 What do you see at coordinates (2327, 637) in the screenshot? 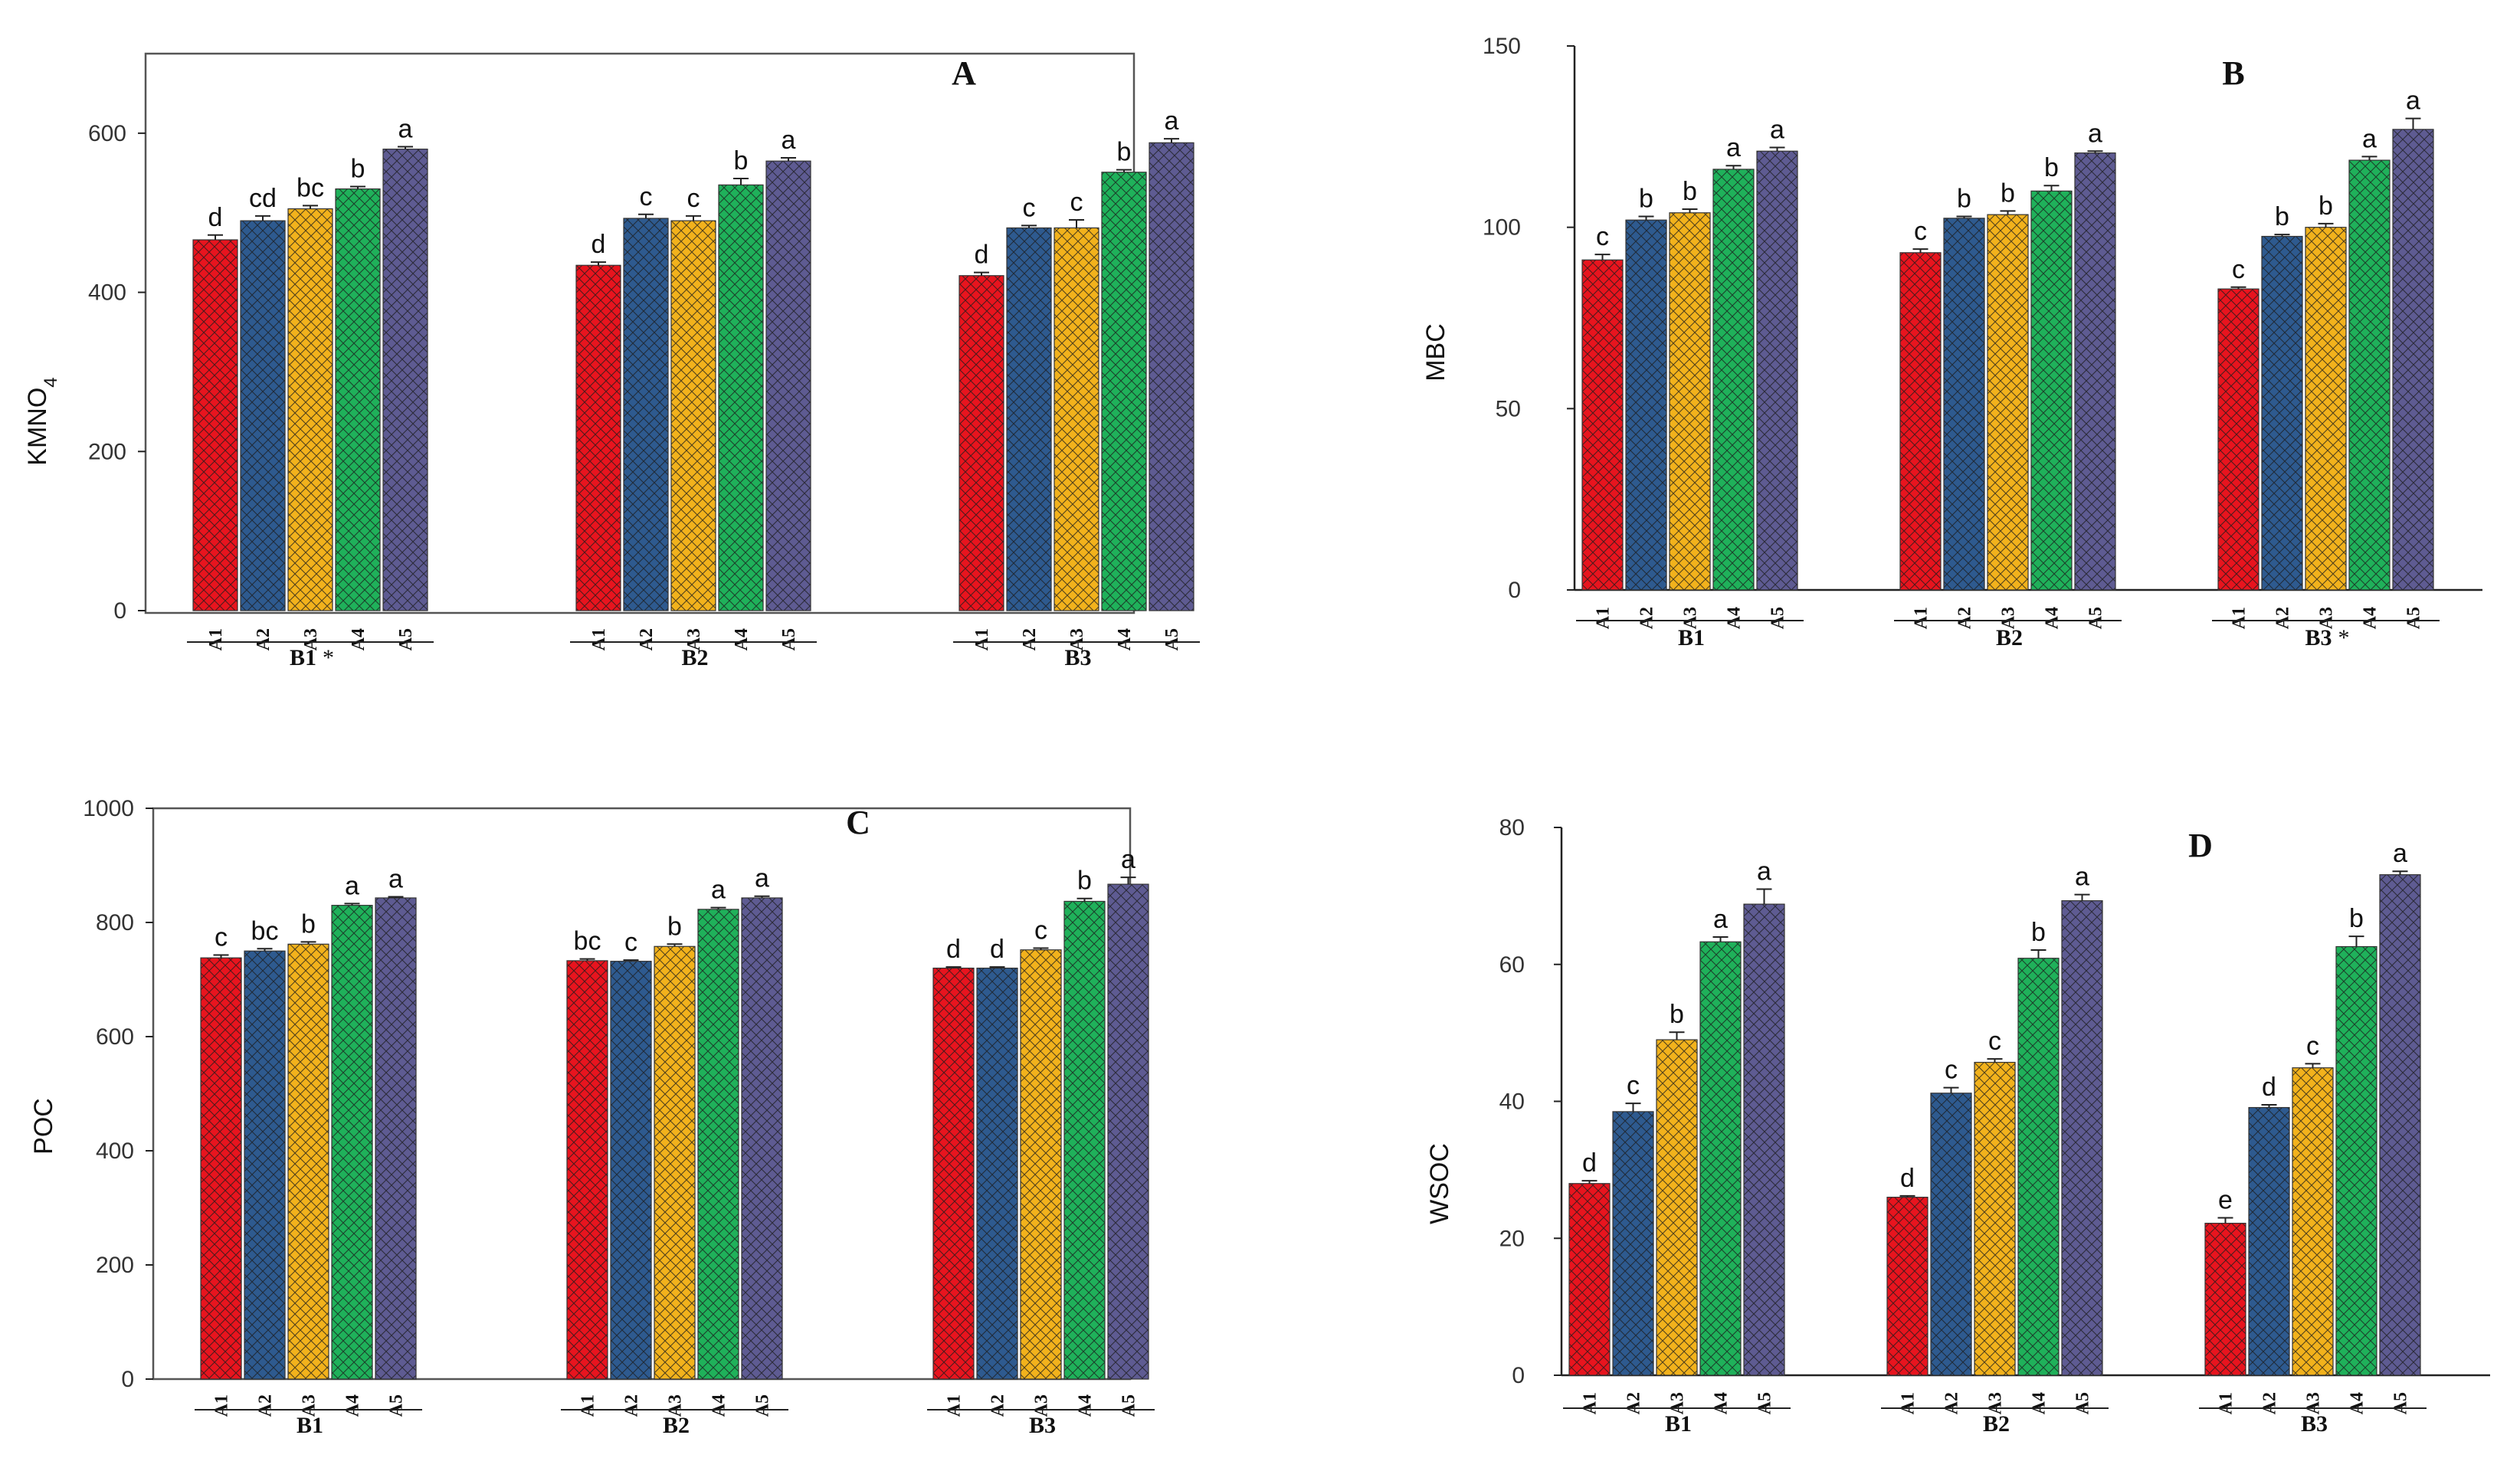
I see `group-label: B3 *` at bounding box center [2327, 637].